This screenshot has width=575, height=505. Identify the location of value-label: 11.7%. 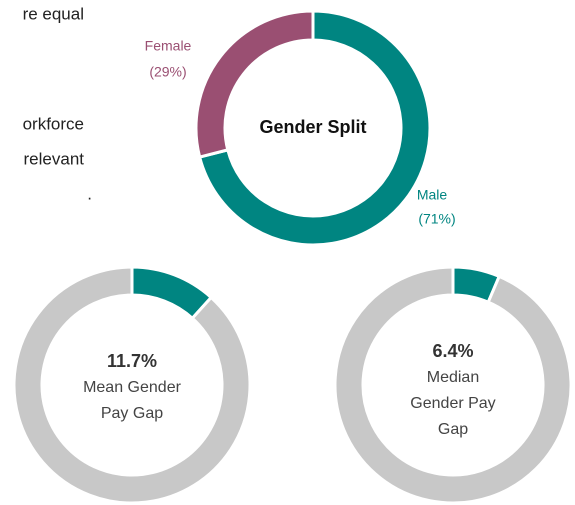
(132, 361).